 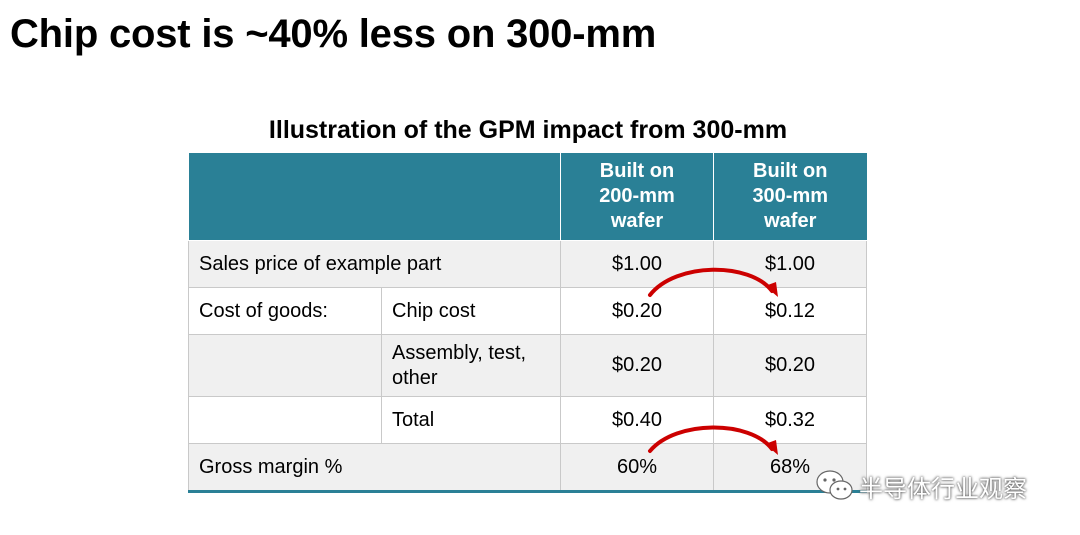 What do you see at coordinates (471, 311) in the screenshot?
I see `row-sublabel: Chip cost` at bounding box center [471, 311].